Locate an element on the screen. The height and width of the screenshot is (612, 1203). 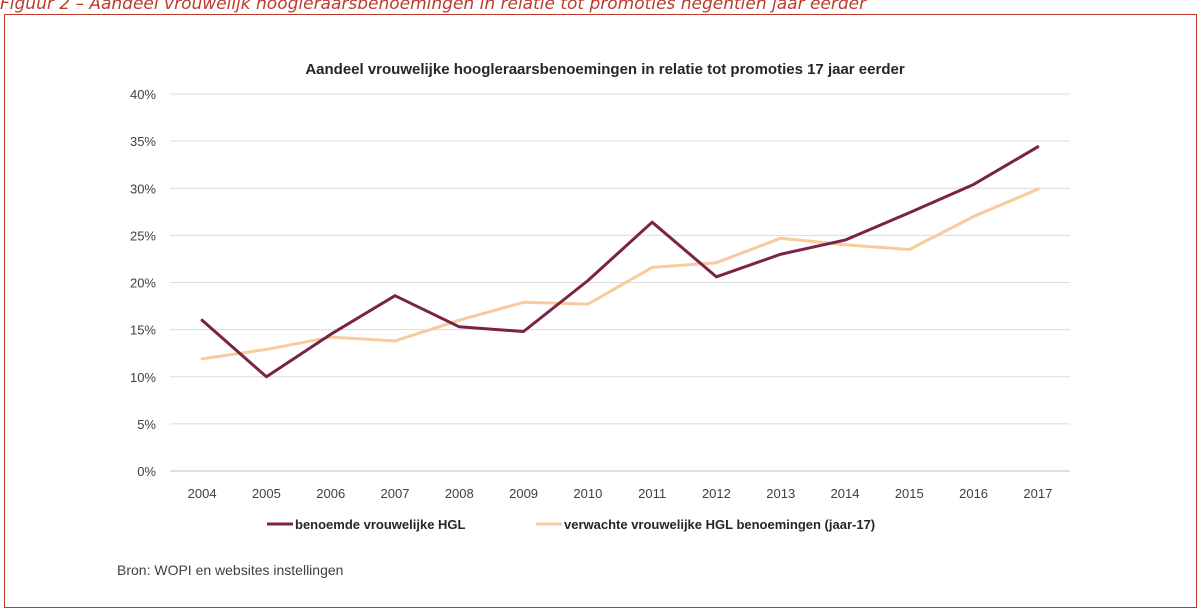
y-tick-label: 35% is located at coordinates (143, 141).